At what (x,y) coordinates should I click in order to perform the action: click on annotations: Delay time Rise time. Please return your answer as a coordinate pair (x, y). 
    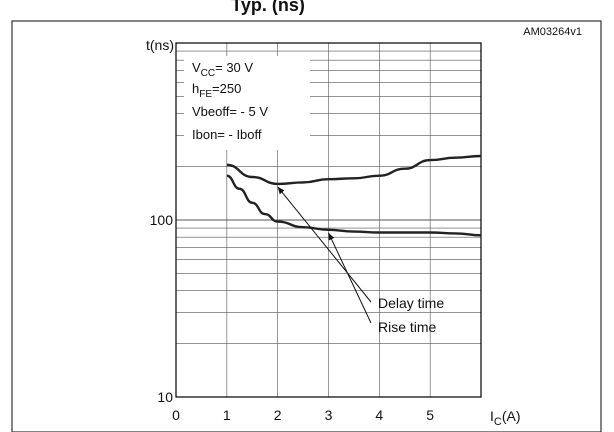
    Looking at the image, I should click on (360, 260).